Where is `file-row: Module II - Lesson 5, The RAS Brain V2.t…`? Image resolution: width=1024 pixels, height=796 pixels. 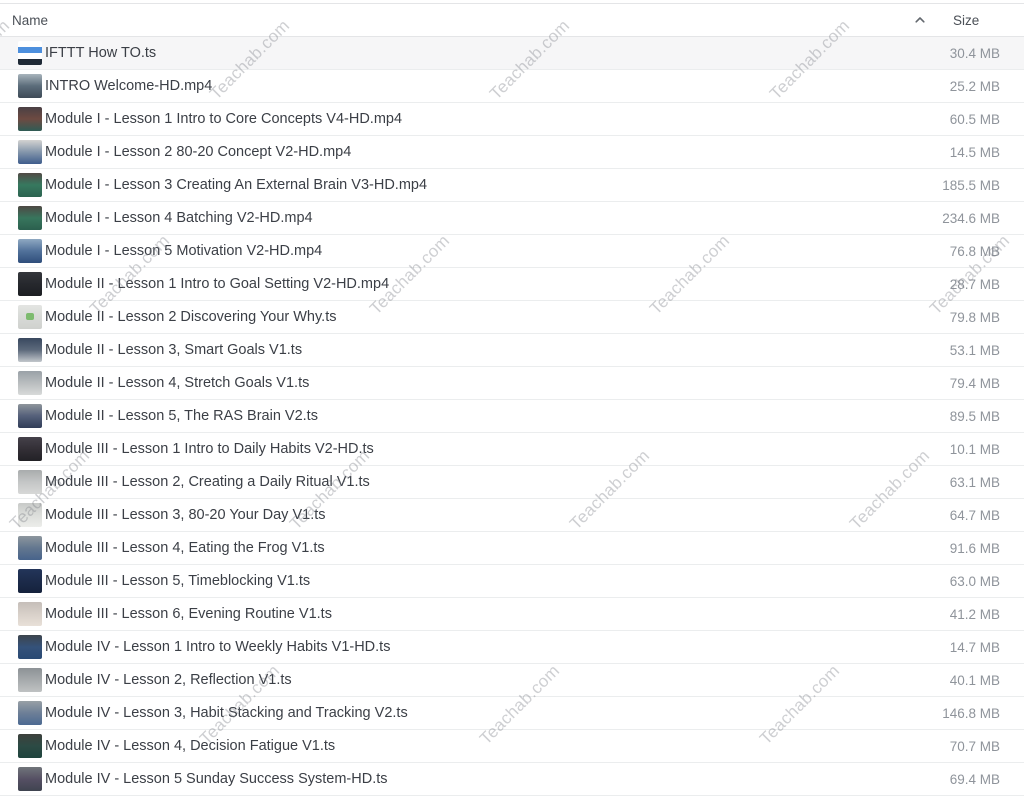 file-row: Module II - Lesson 5, The RAS Brain V2.t… is located at coordinates (512, 416).